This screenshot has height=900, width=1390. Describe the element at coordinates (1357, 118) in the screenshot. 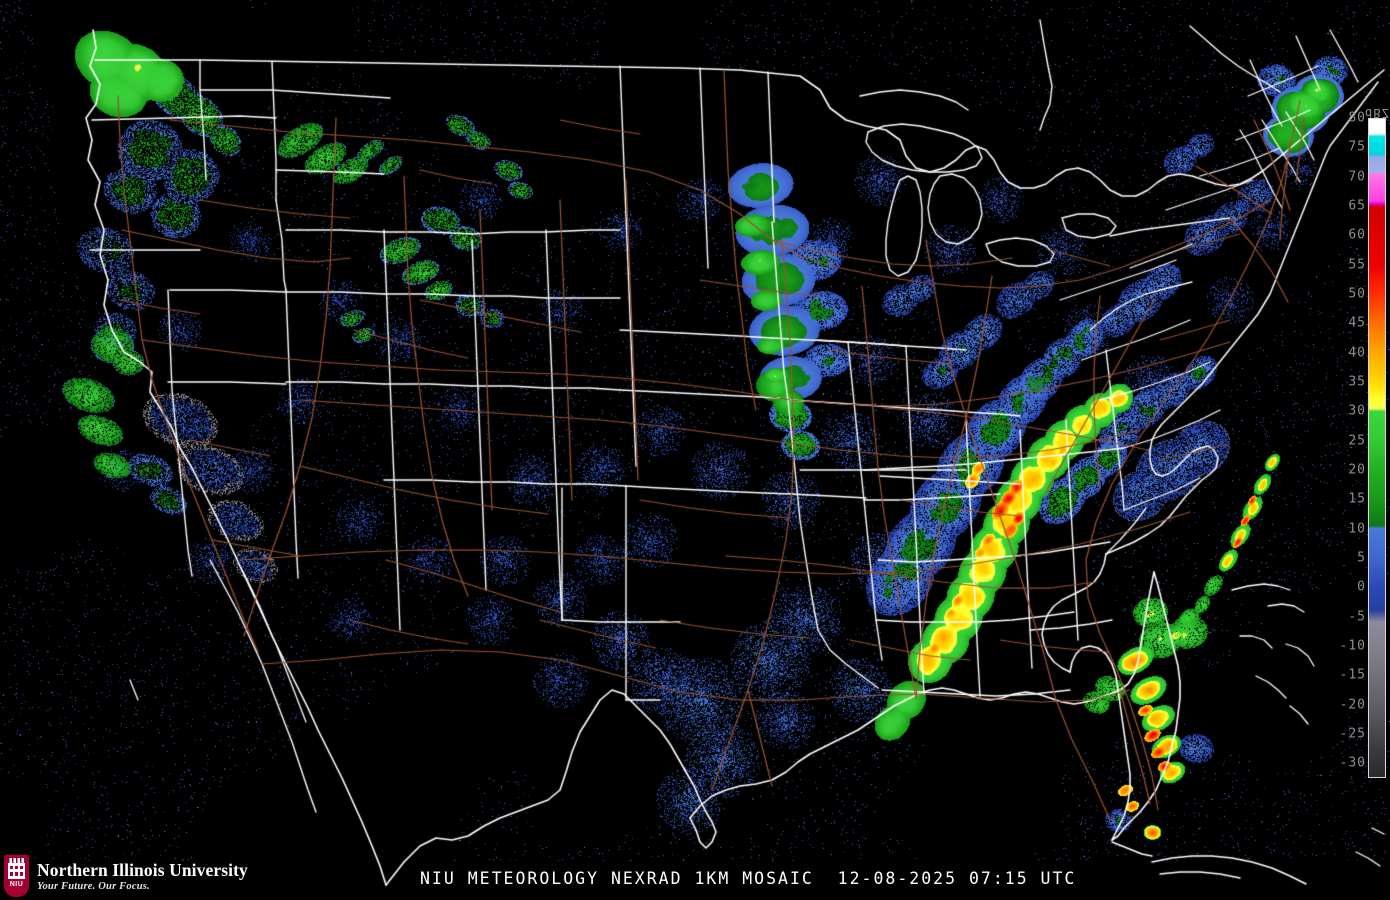

I see `colorbar-tick-80: 80` at that location.